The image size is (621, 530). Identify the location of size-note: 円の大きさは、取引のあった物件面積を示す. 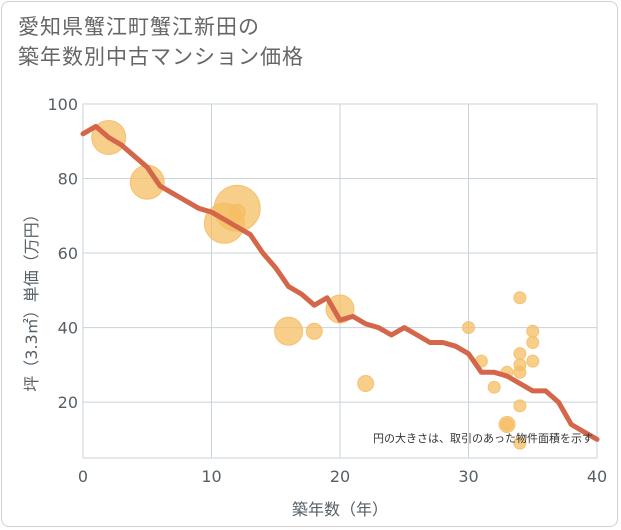
(483, 438).